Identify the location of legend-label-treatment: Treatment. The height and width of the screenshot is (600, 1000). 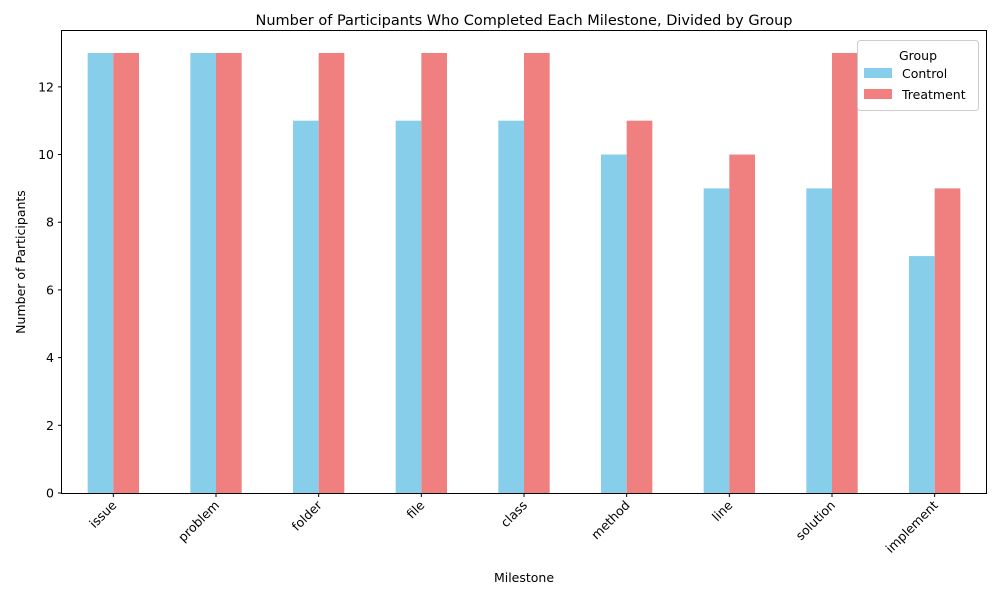
(933, 94).